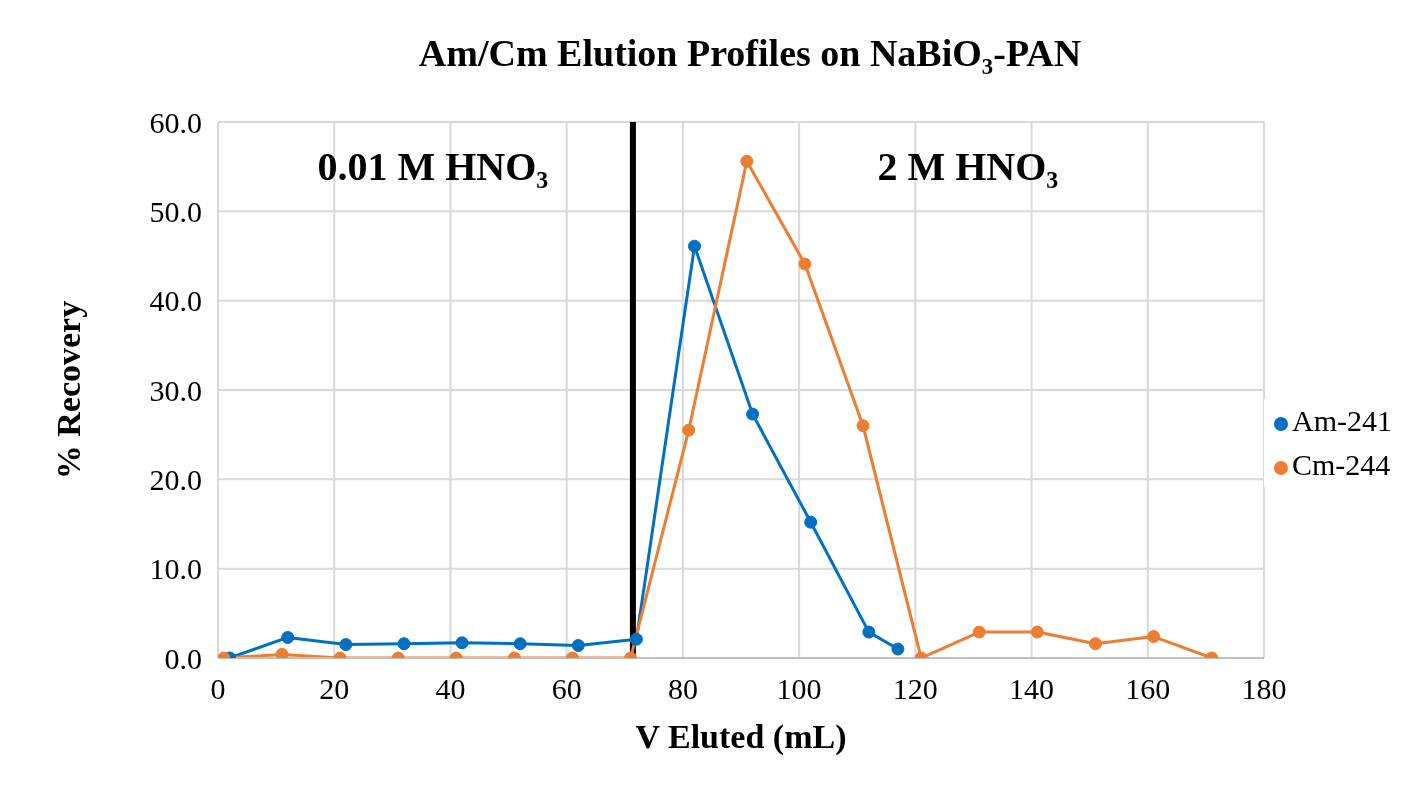 The height and width of the screenshot is (796, 1420). I want to click on y-tick-label: 10.0, so click(175, 569).